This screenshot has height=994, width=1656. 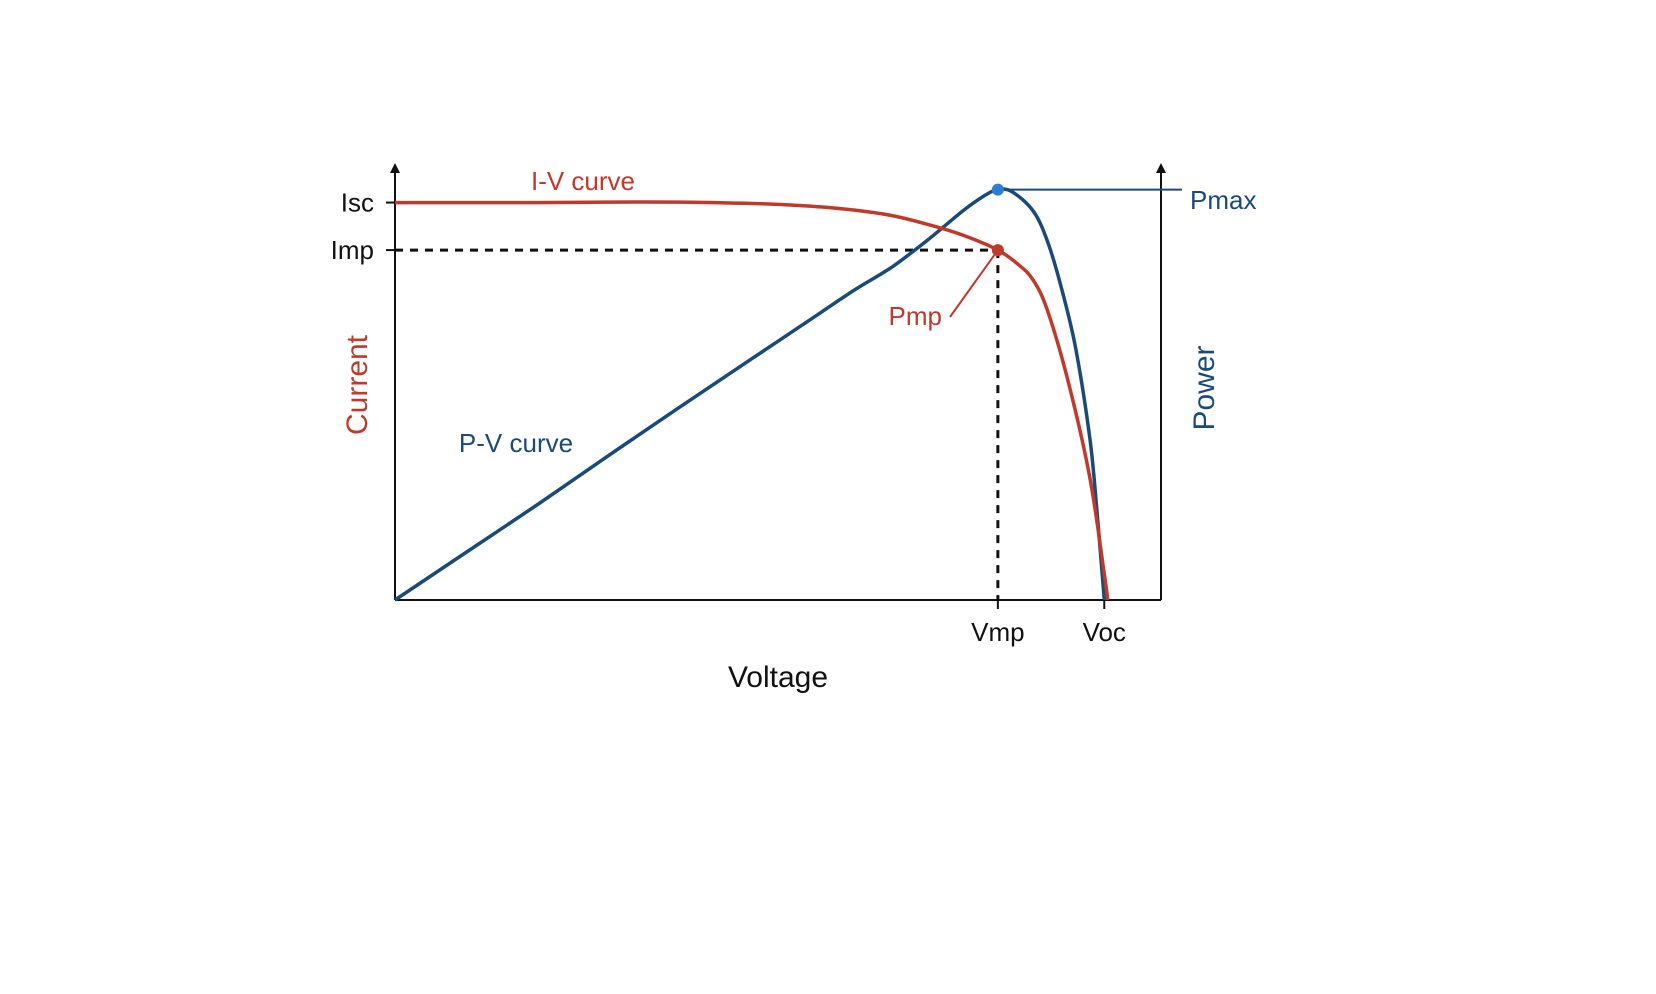 What do you see at coordinates (974, 283) in the screenshot?
I see `pmp-leader-line` at bounding box center [974, 283].